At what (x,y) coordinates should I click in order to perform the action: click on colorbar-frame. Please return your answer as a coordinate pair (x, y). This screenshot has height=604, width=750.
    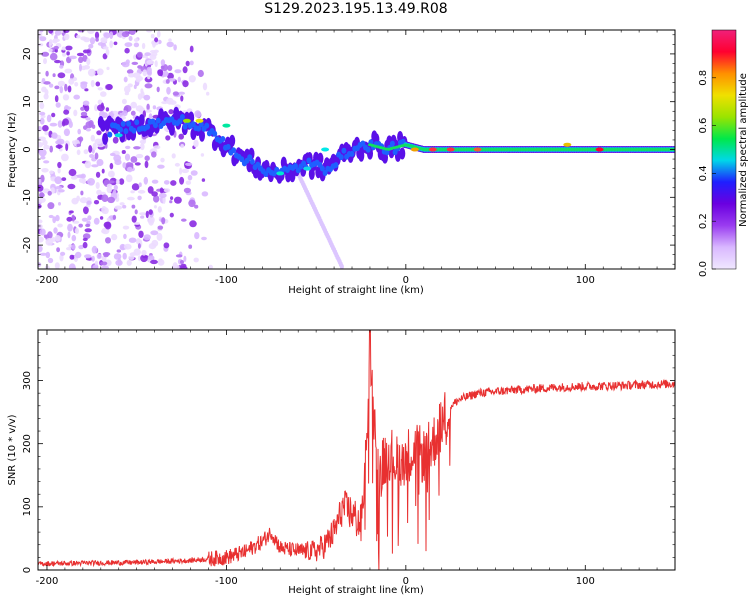
    Looking at the image, I should click on (724, 149).